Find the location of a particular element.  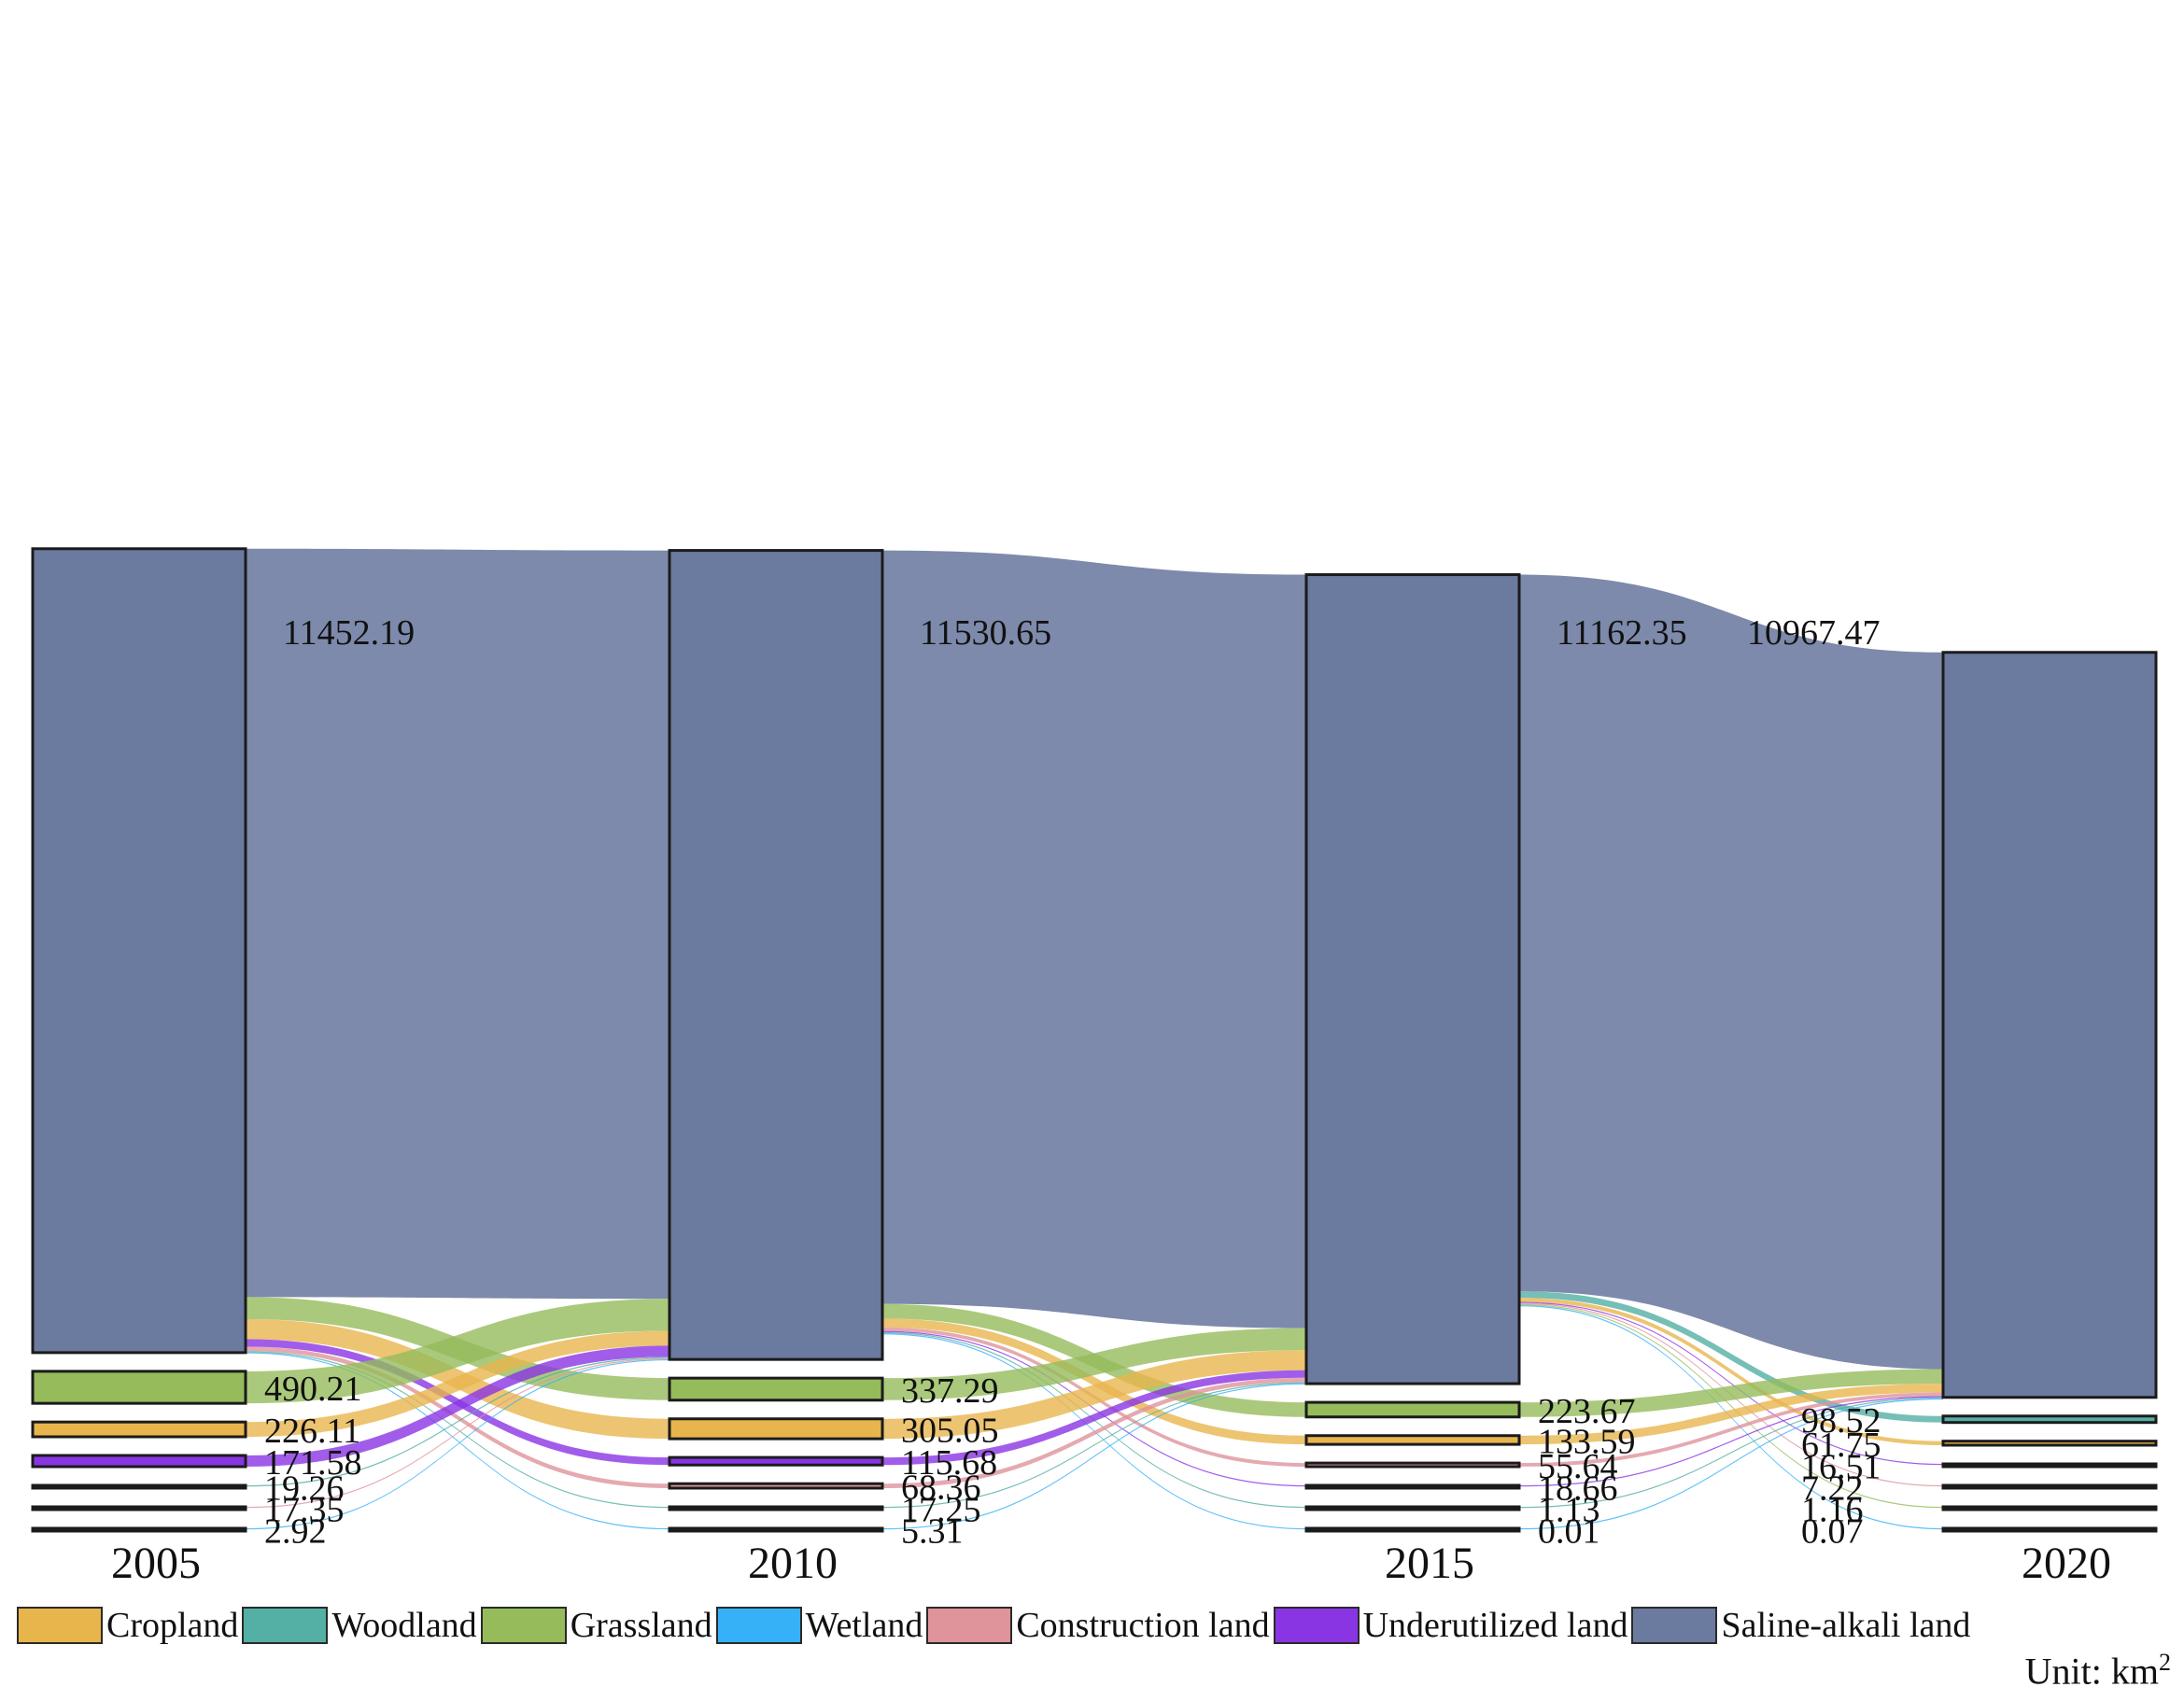

legend-swatch-woodland is located at coordinates (285, 1625).